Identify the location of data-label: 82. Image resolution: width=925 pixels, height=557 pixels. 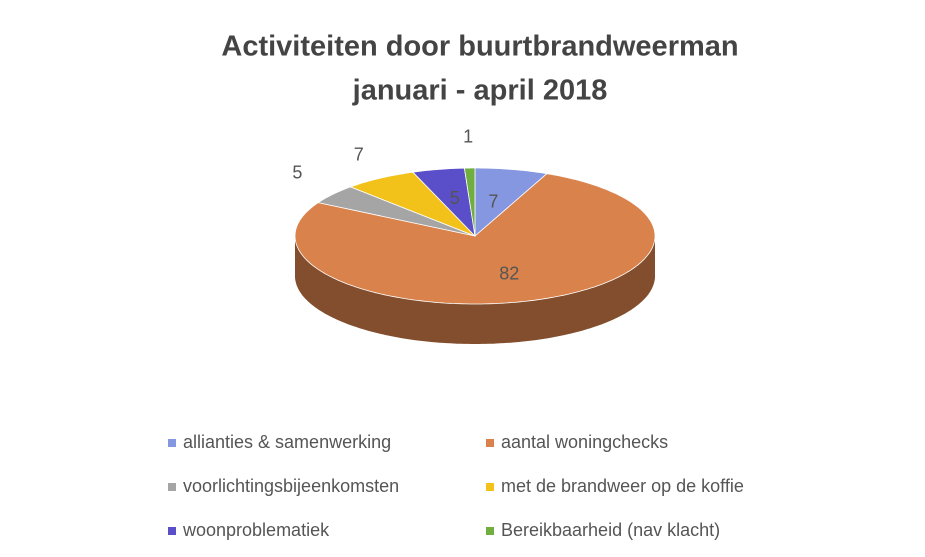
(509, 273).